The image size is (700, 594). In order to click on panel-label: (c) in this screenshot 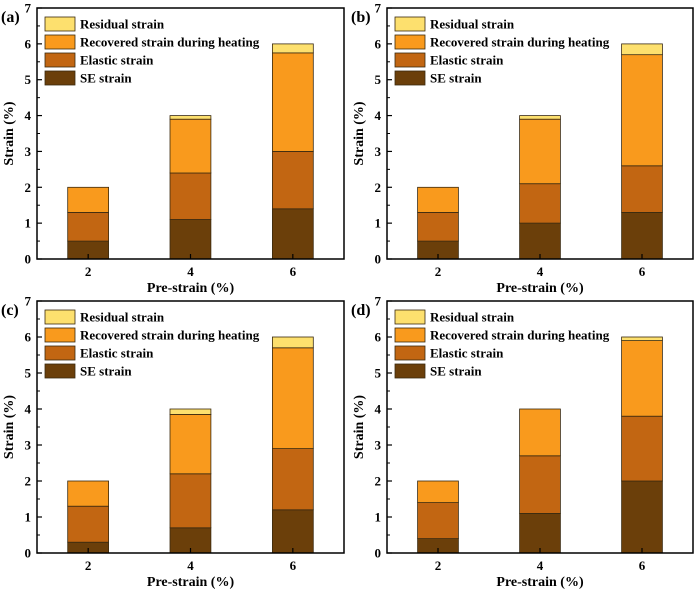, I will do `click(10, 310)`.